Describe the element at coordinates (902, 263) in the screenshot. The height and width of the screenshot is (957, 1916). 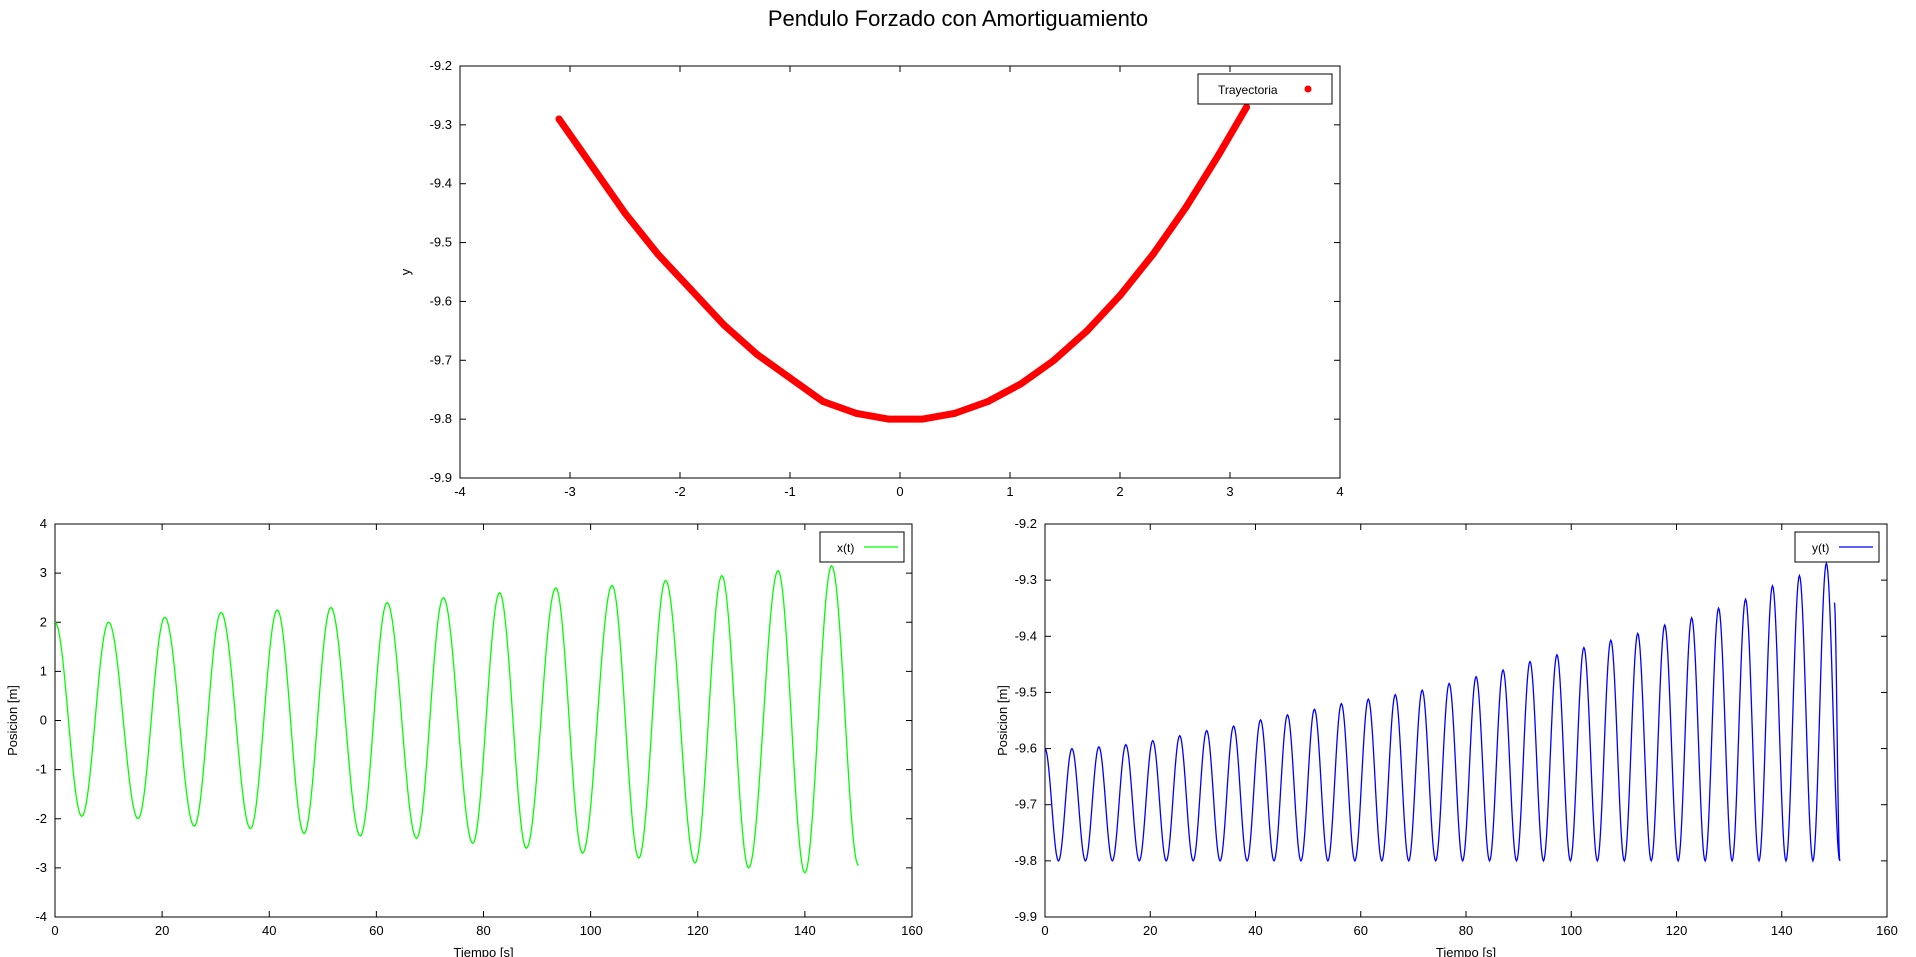
I see `trajectory-trail` at that location.